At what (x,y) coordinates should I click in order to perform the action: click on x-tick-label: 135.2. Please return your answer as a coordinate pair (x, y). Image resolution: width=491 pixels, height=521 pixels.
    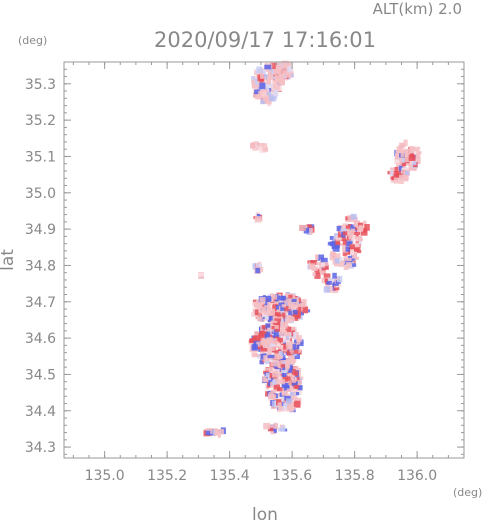
    Looking at the image, I should click on (167, 476).